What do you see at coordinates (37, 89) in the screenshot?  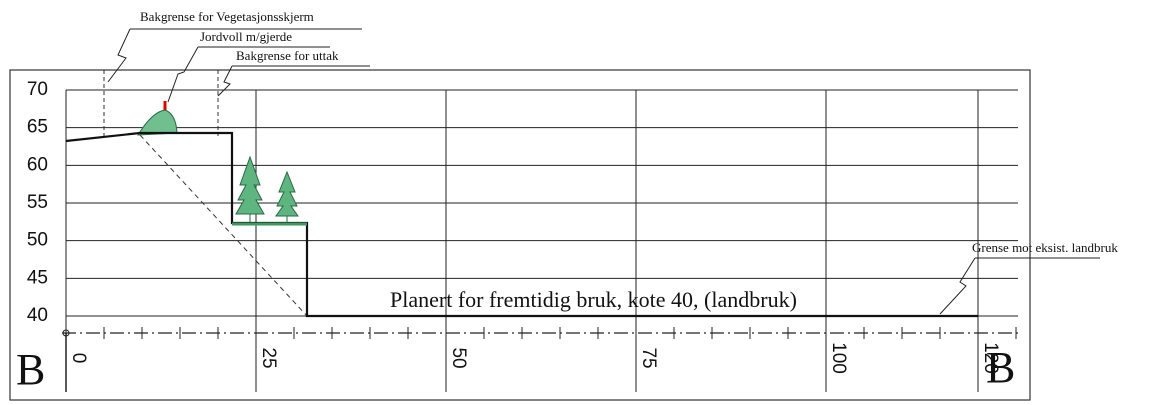 I see `y-tick-label: 70` at bounding box center [37, 89].